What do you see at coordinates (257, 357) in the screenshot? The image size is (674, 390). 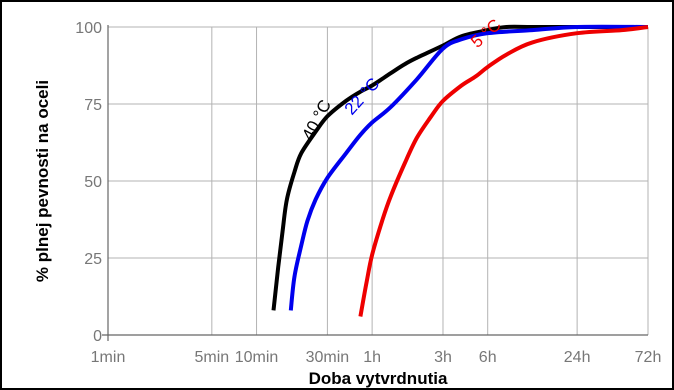 I see `x-tick-label: 10min` at bounding box center [257, 357].